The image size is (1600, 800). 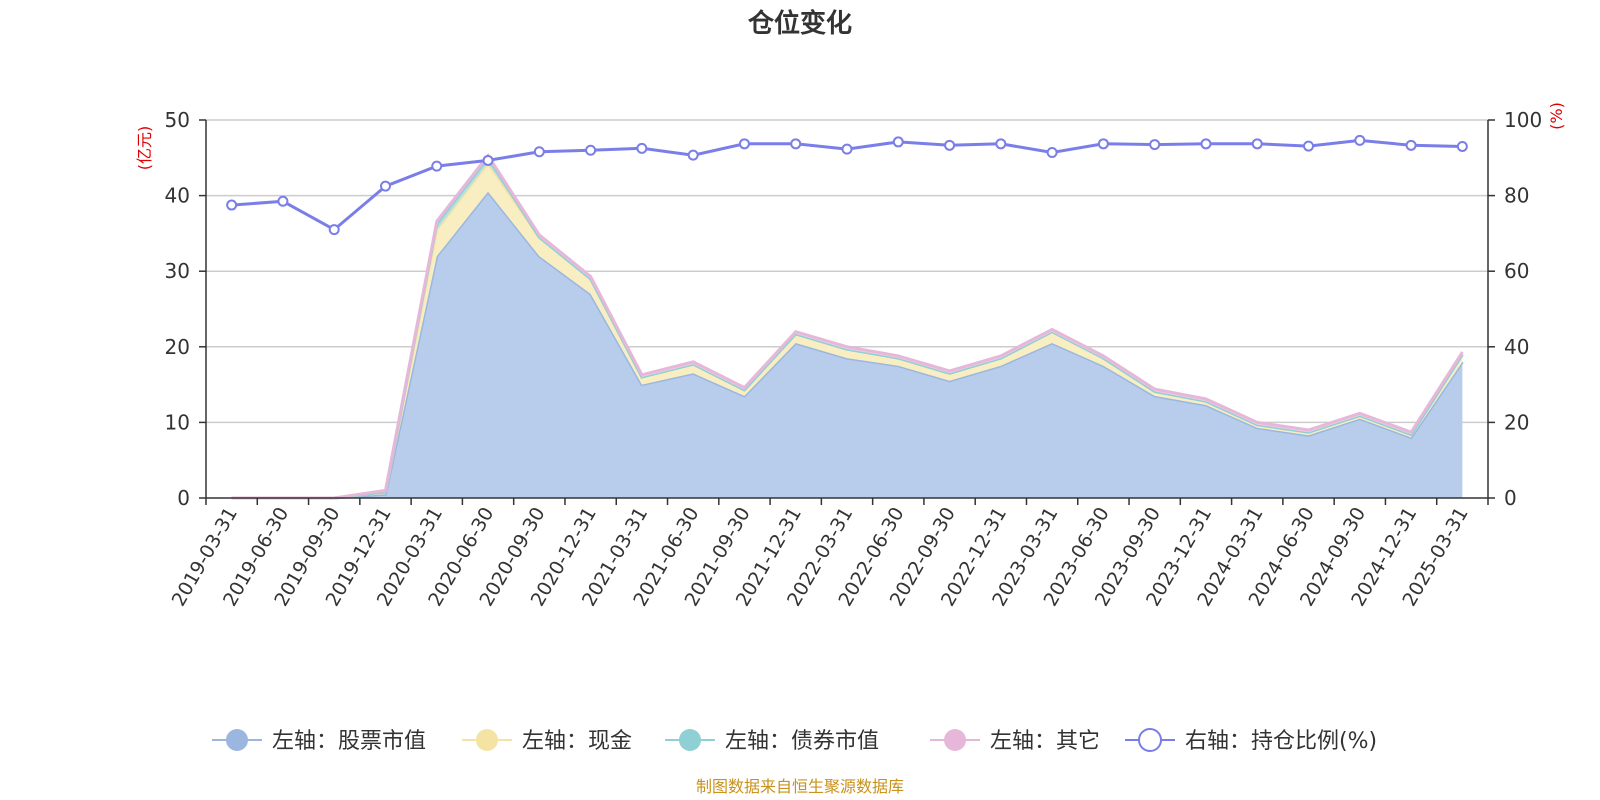 I want to click on left-axis-unit: (亿元), so click(x=144, y=148).